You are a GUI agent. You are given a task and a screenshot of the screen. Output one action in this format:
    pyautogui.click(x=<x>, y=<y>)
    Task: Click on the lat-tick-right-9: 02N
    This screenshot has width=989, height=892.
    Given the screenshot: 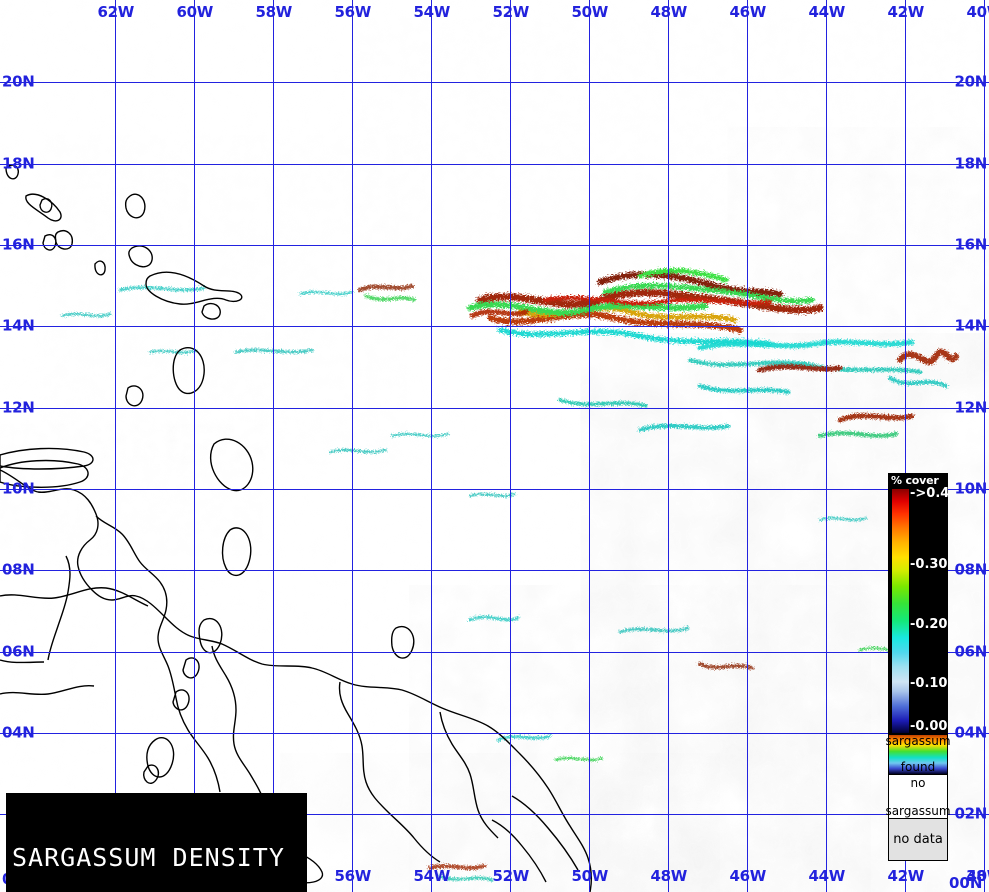 What is the action you would take?
    pyautogui.click(x=970, y=813)
    